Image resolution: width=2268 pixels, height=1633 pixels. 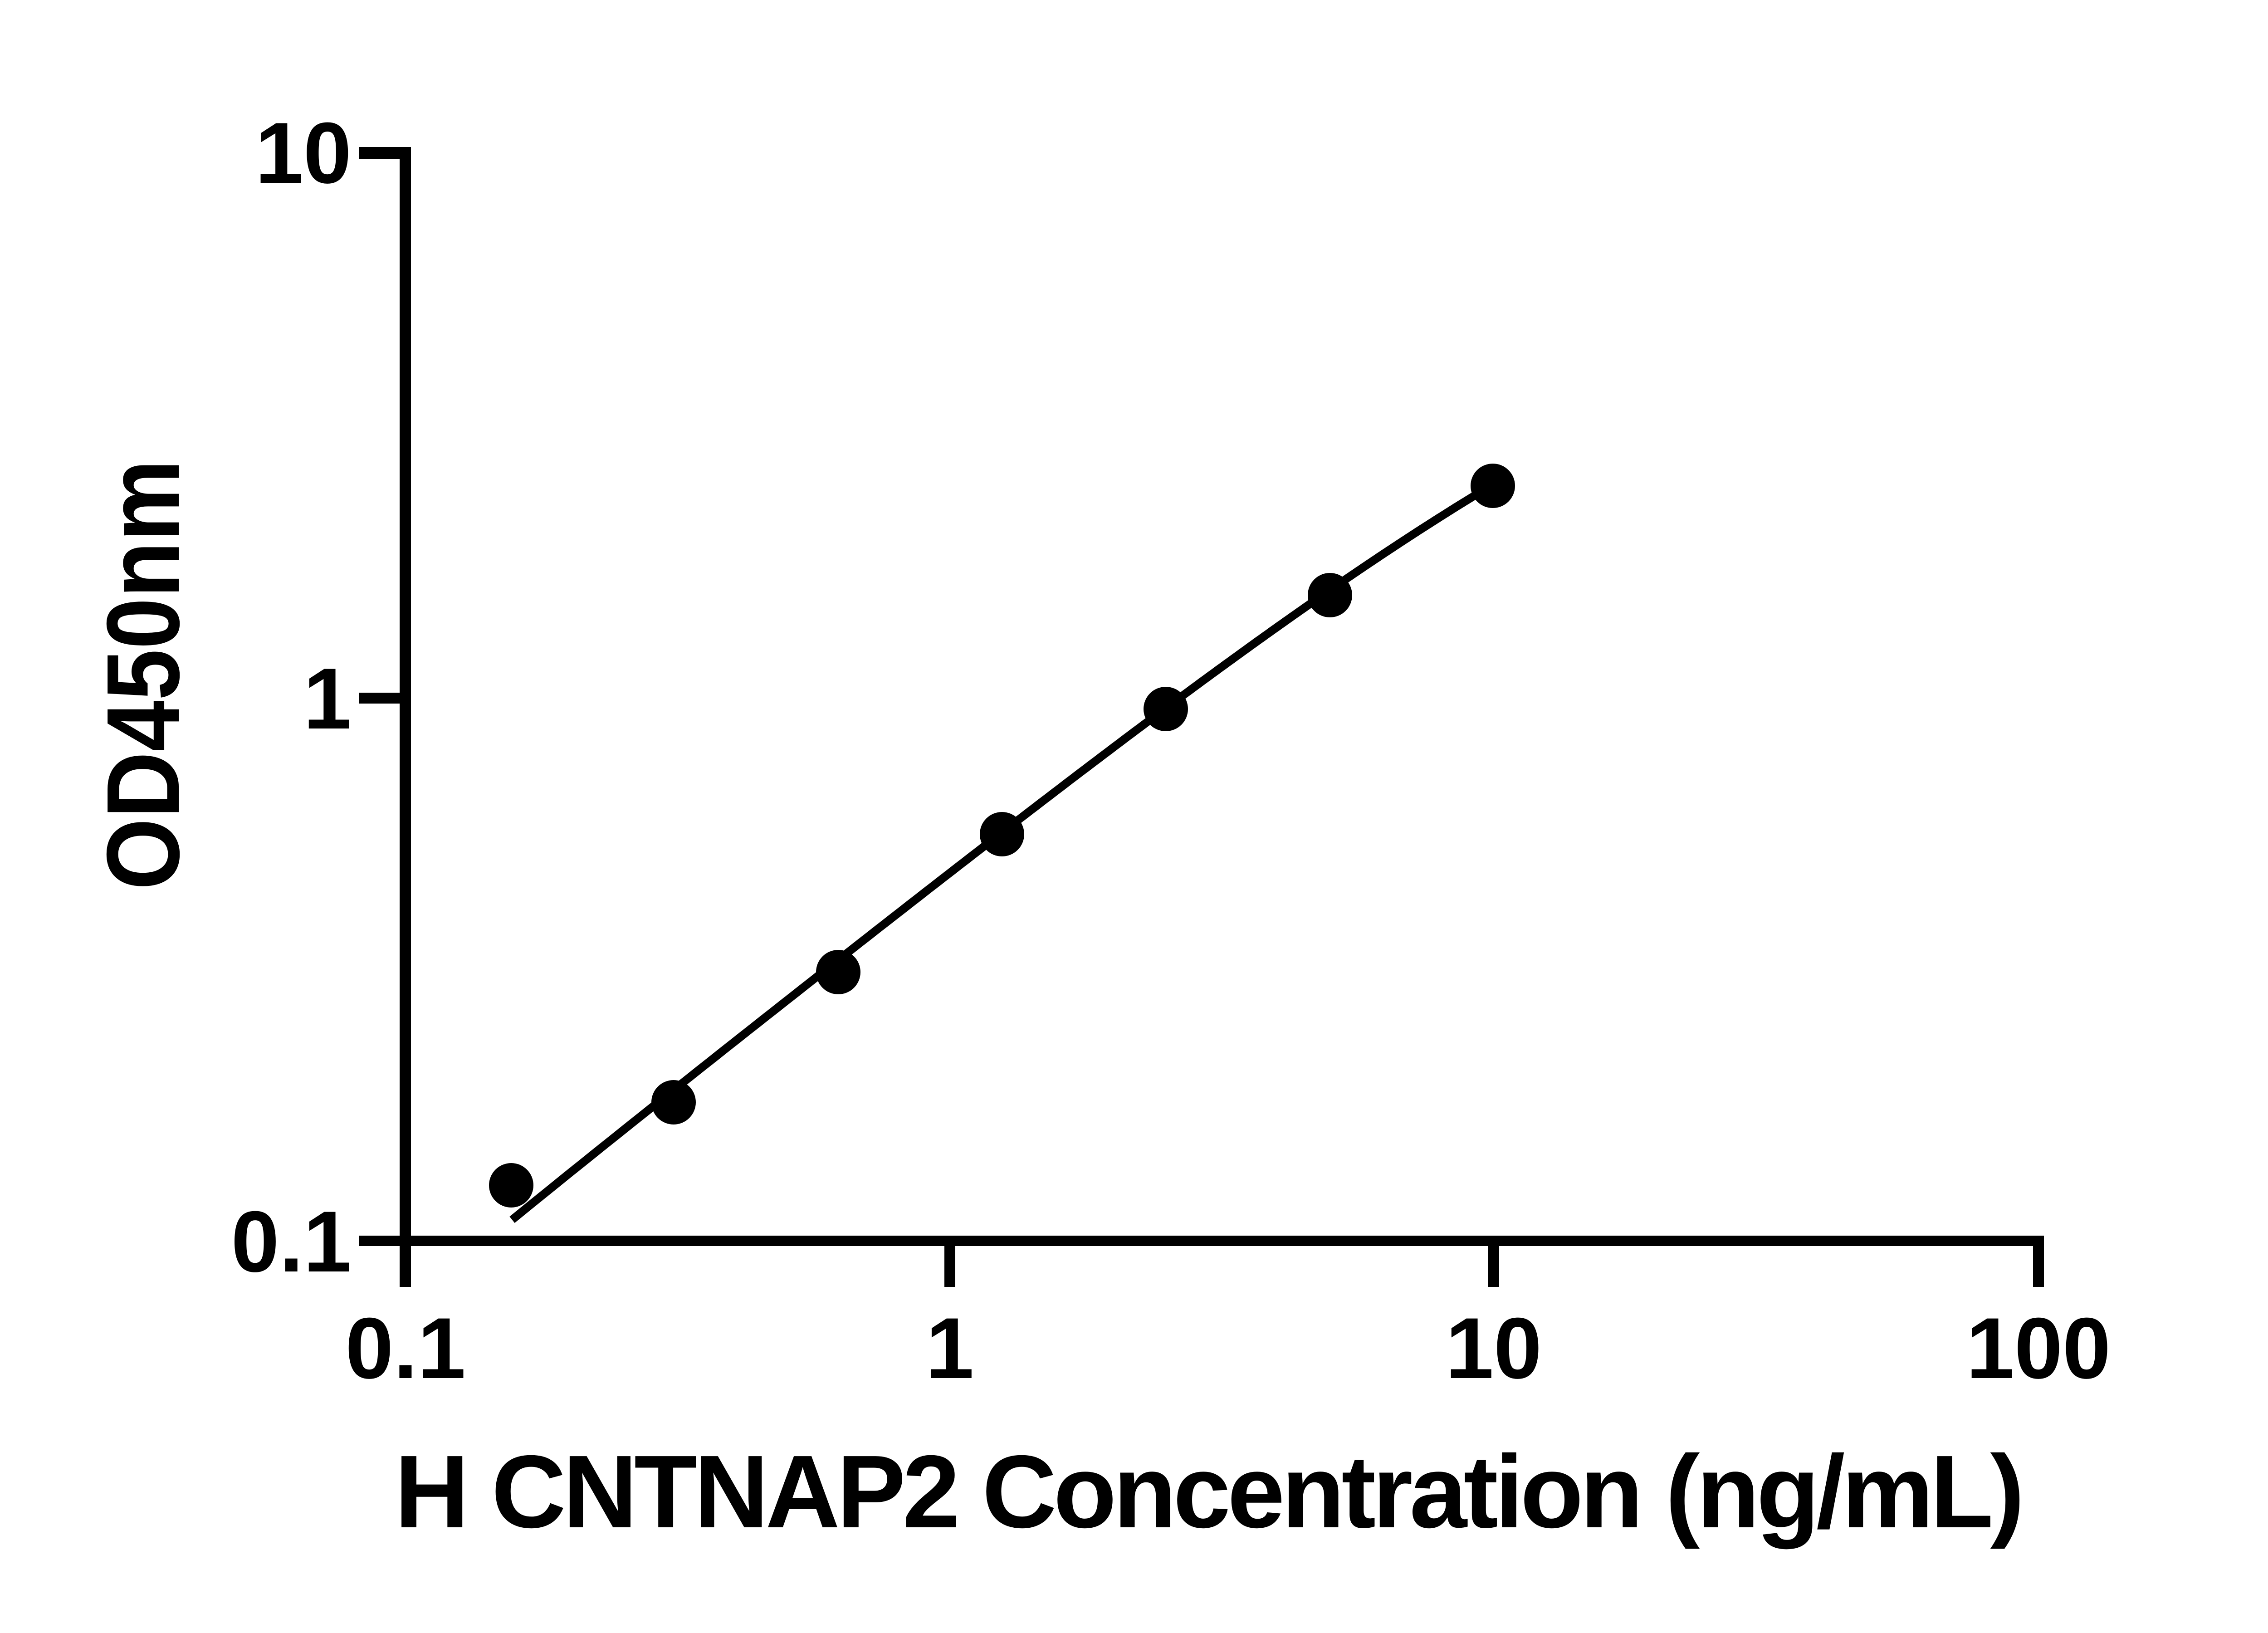 What do you see at coordinates (2038, 1348) in the screenshot?
I see `svg-text: 100` at bounding box center [2038, 1348].